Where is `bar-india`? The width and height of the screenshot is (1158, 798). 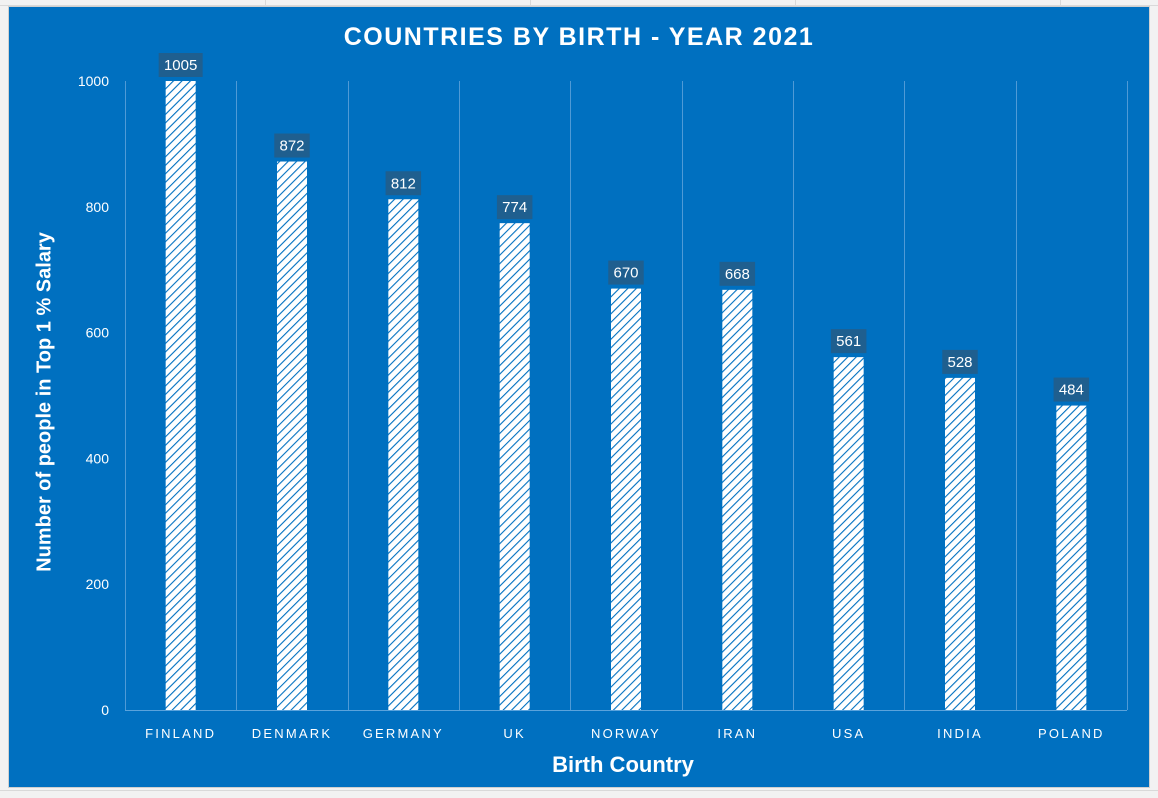
bar-india is located at coordinates (960, 543).